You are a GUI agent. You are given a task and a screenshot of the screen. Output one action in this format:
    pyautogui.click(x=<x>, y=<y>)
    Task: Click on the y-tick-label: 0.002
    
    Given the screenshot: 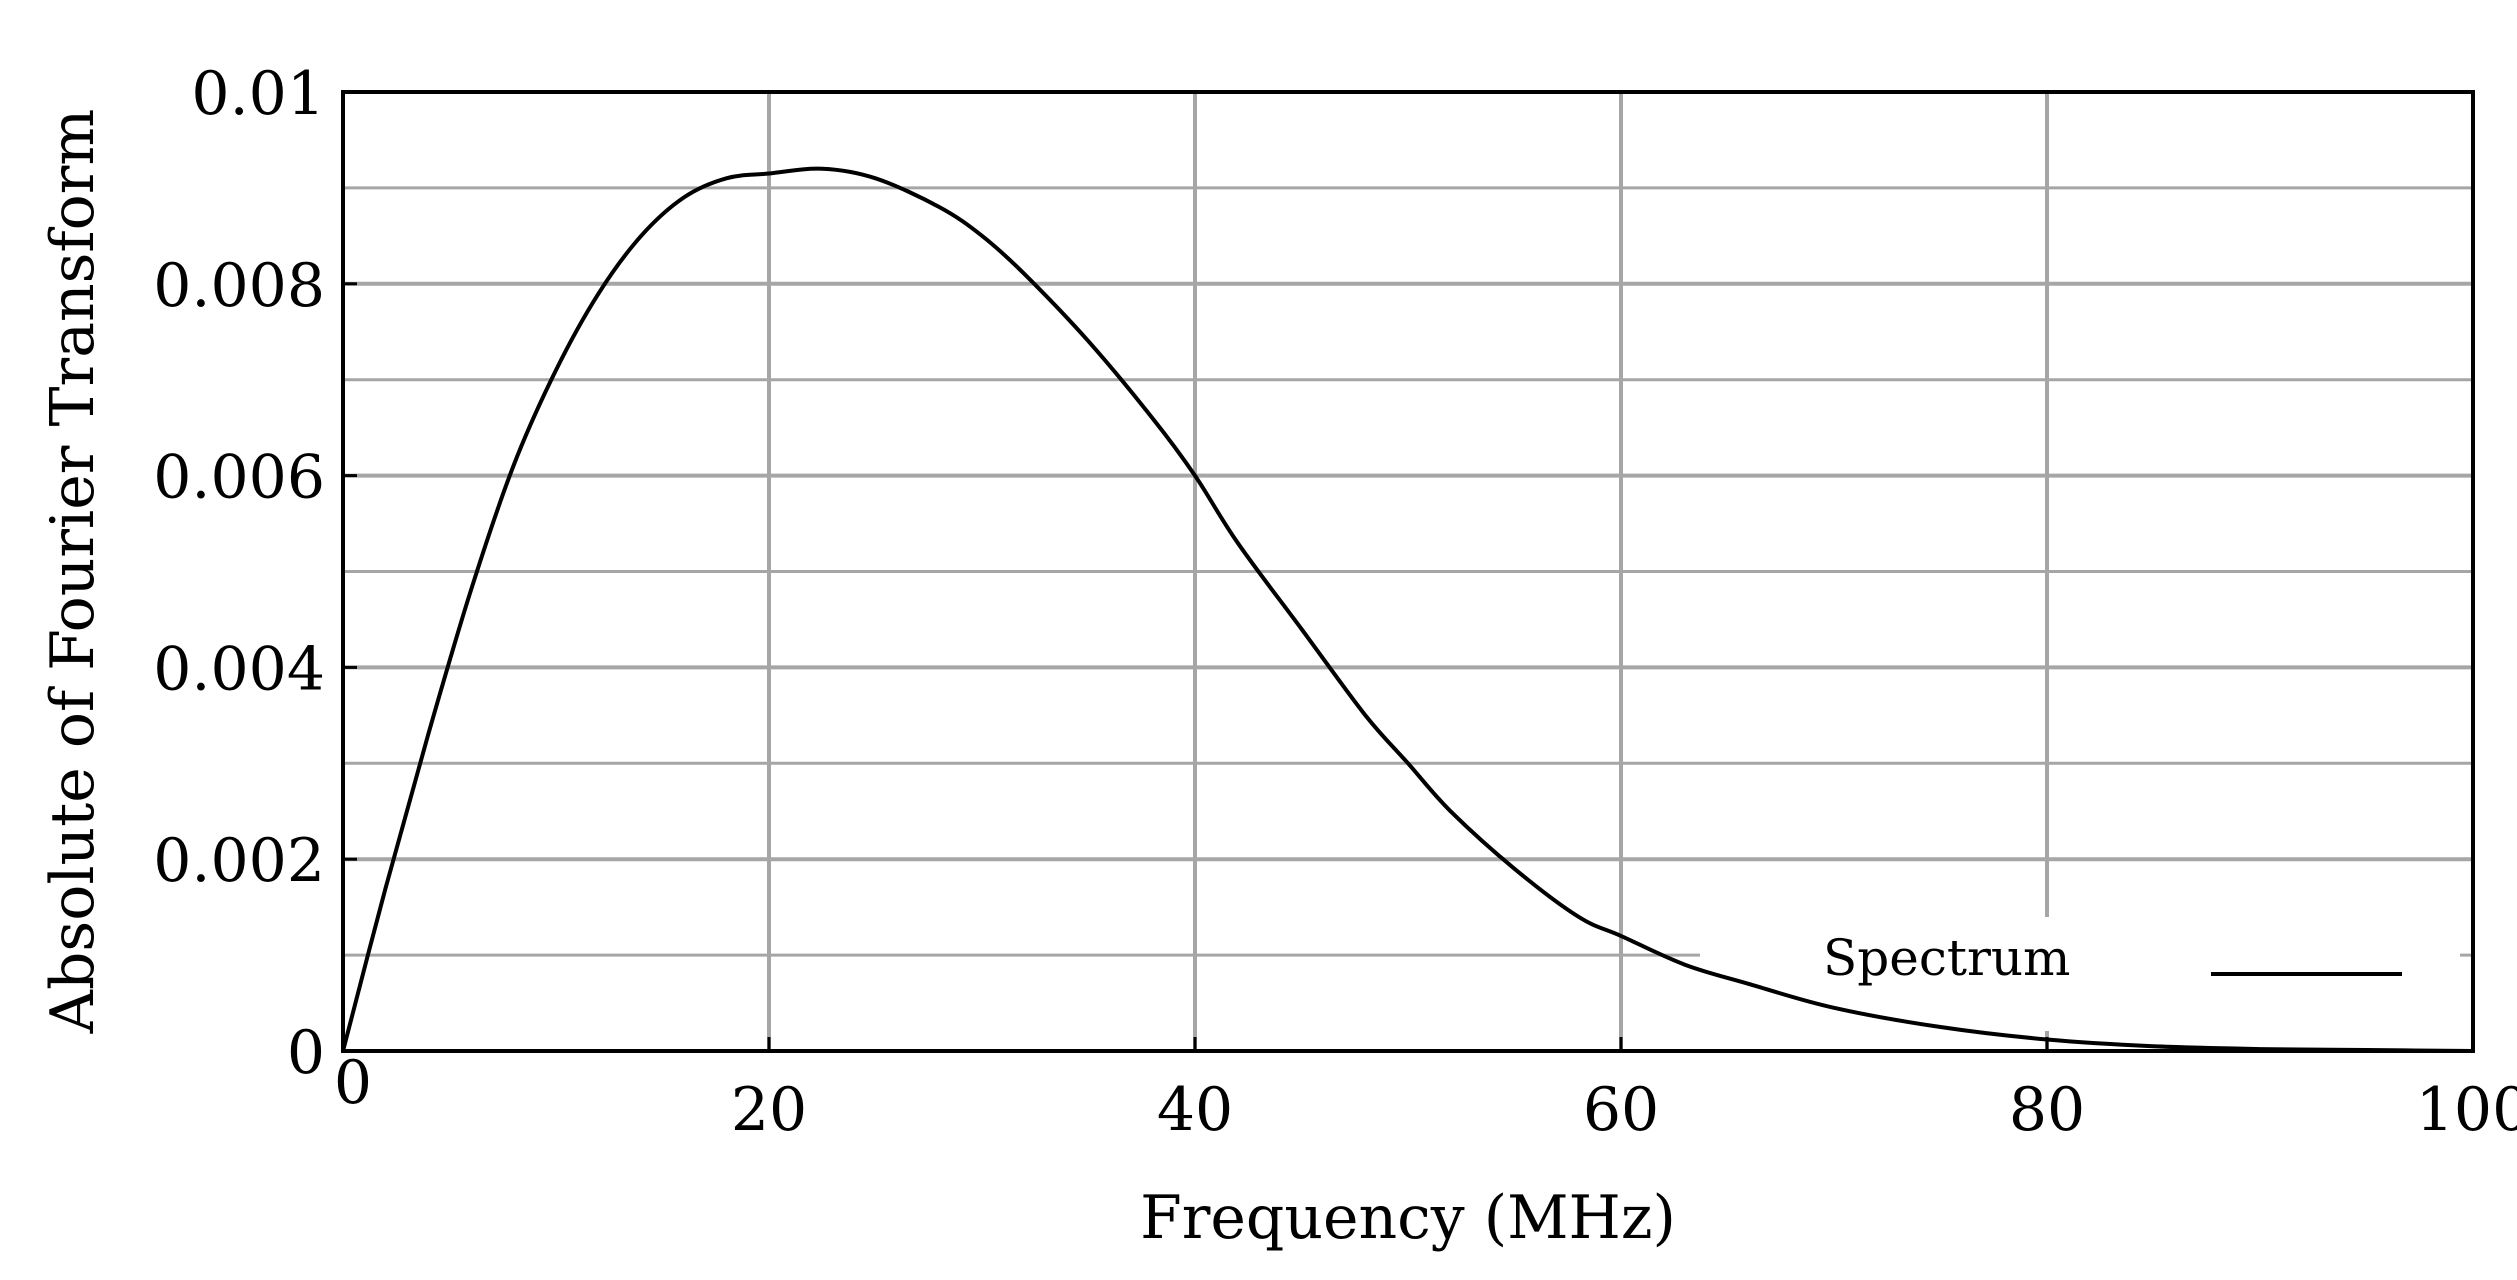 What is the action you would take?
    pyautogui.click(x=239, y=861)
    